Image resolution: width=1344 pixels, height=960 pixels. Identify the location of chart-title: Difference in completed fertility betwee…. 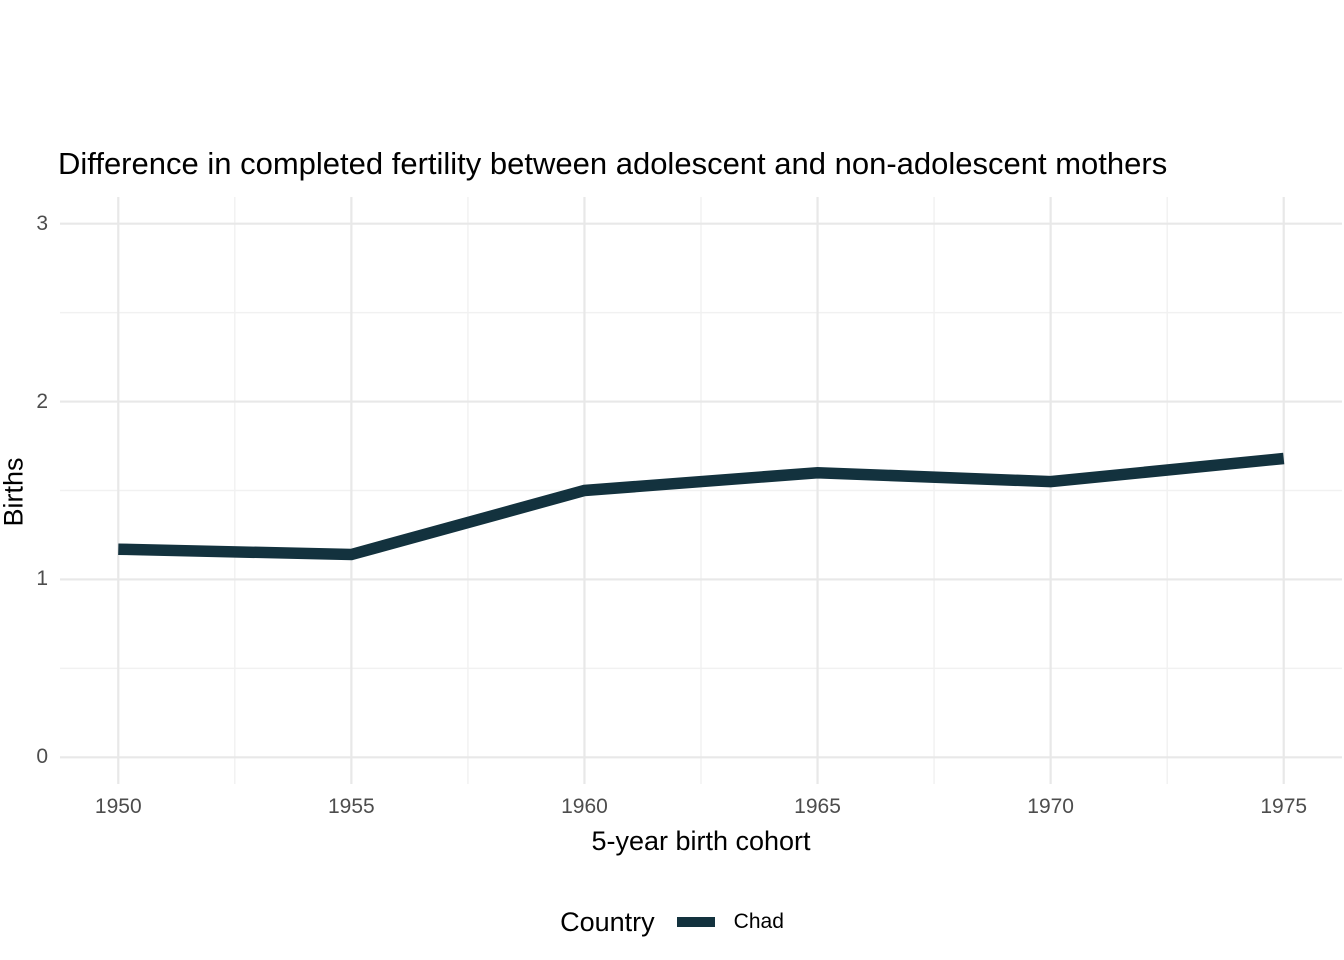
(613, 163).